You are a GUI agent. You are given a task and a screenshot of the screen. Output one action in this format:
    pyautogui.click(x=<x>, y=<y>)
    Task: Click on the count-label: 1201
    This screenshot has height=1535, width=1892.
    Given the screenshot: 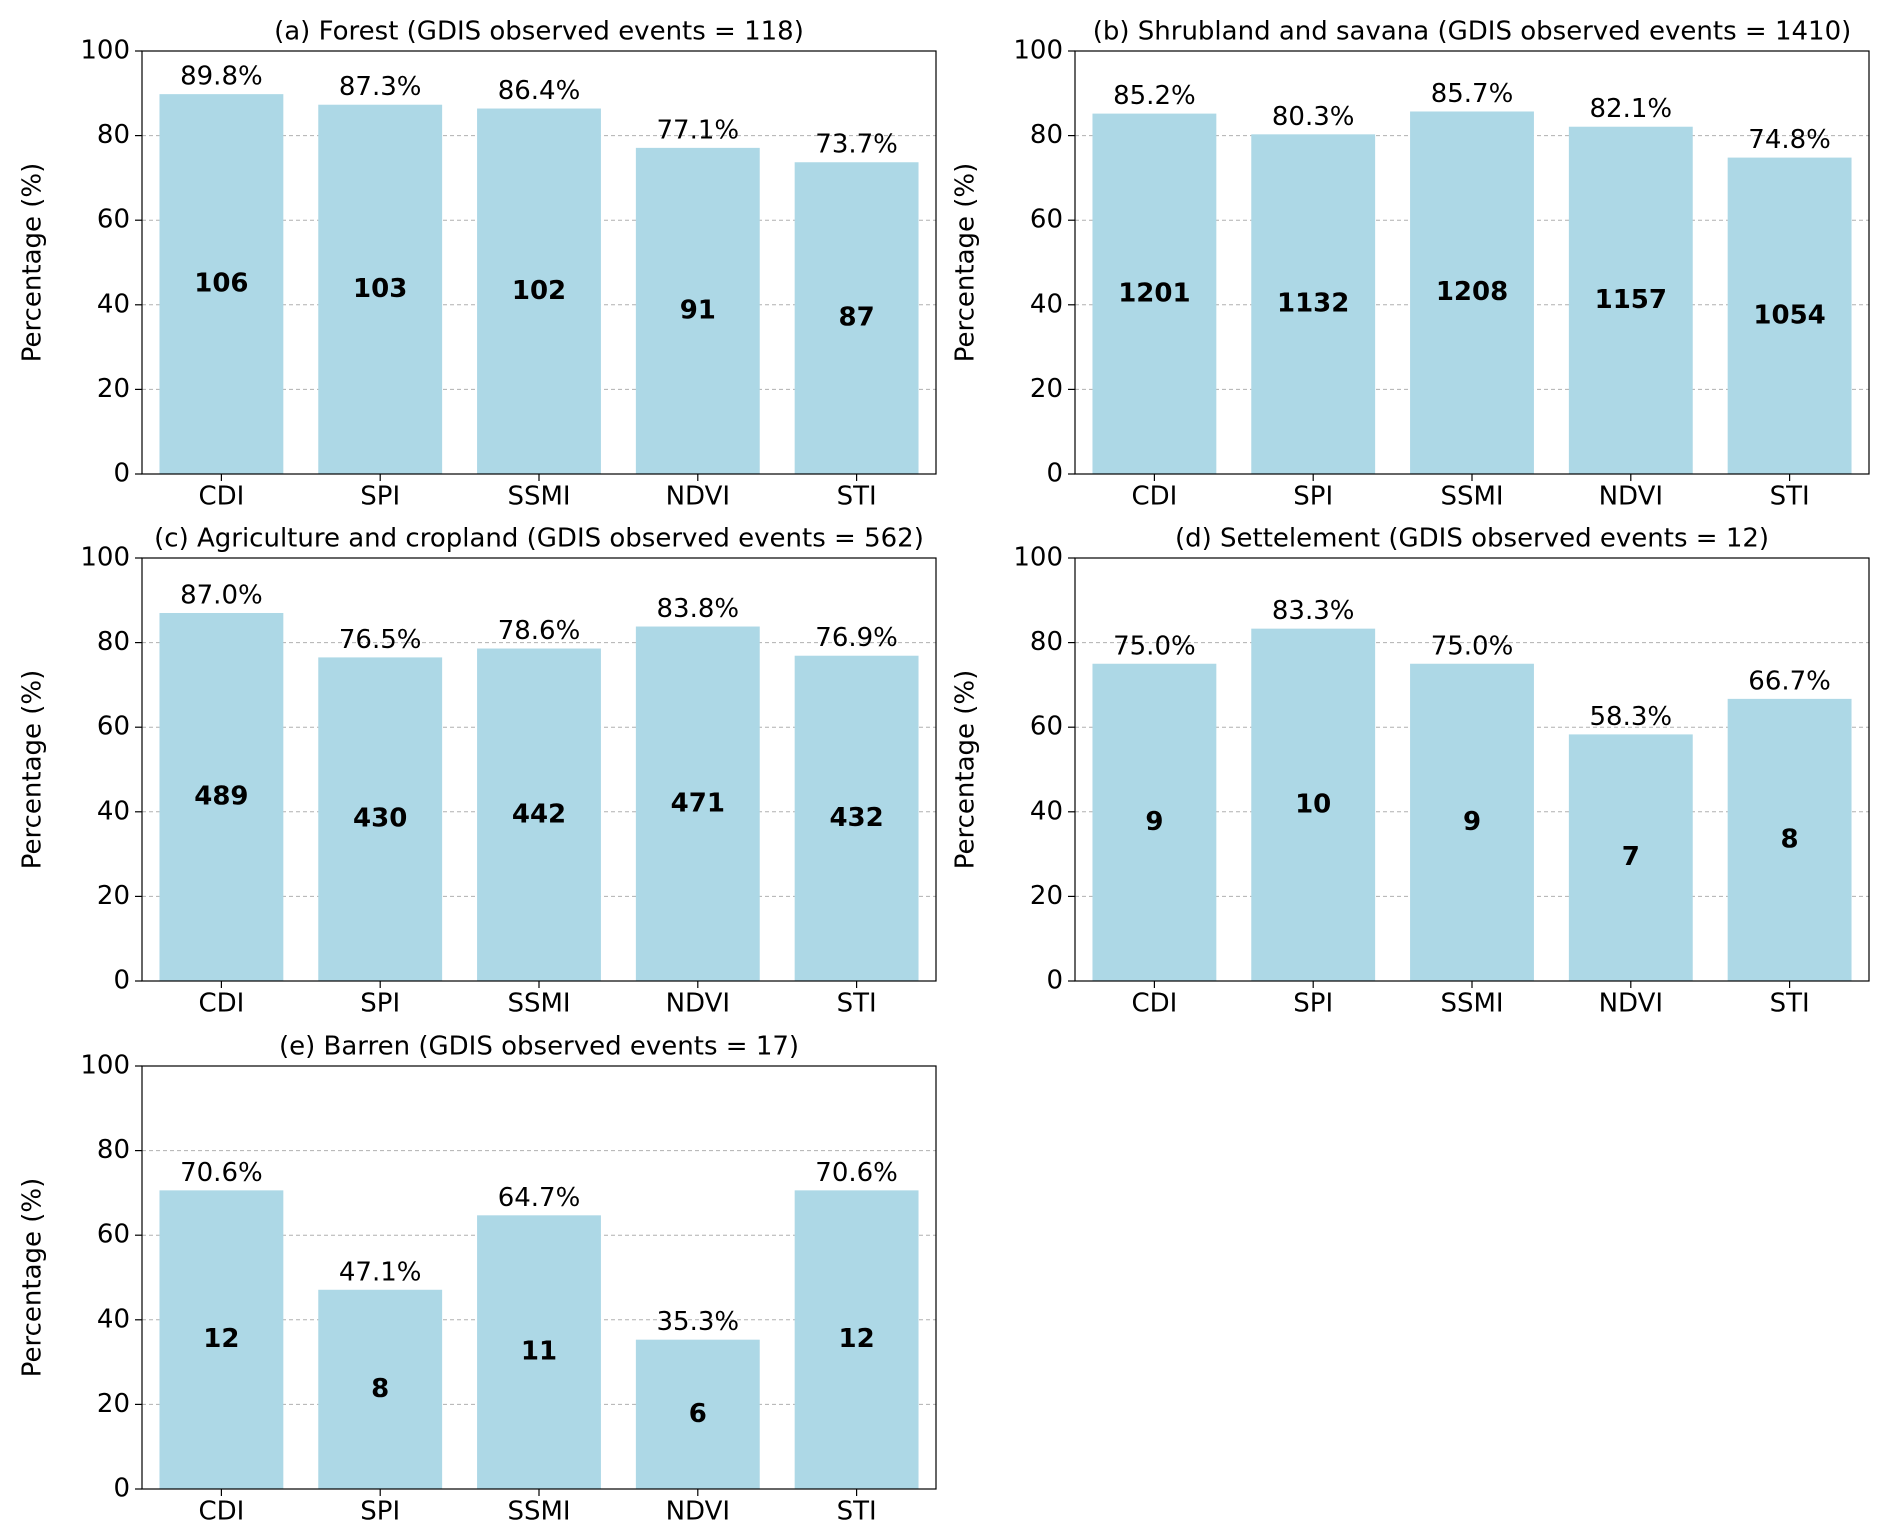 What is the action you would take?
    pyautogui.click(x=1154, y=293)
    